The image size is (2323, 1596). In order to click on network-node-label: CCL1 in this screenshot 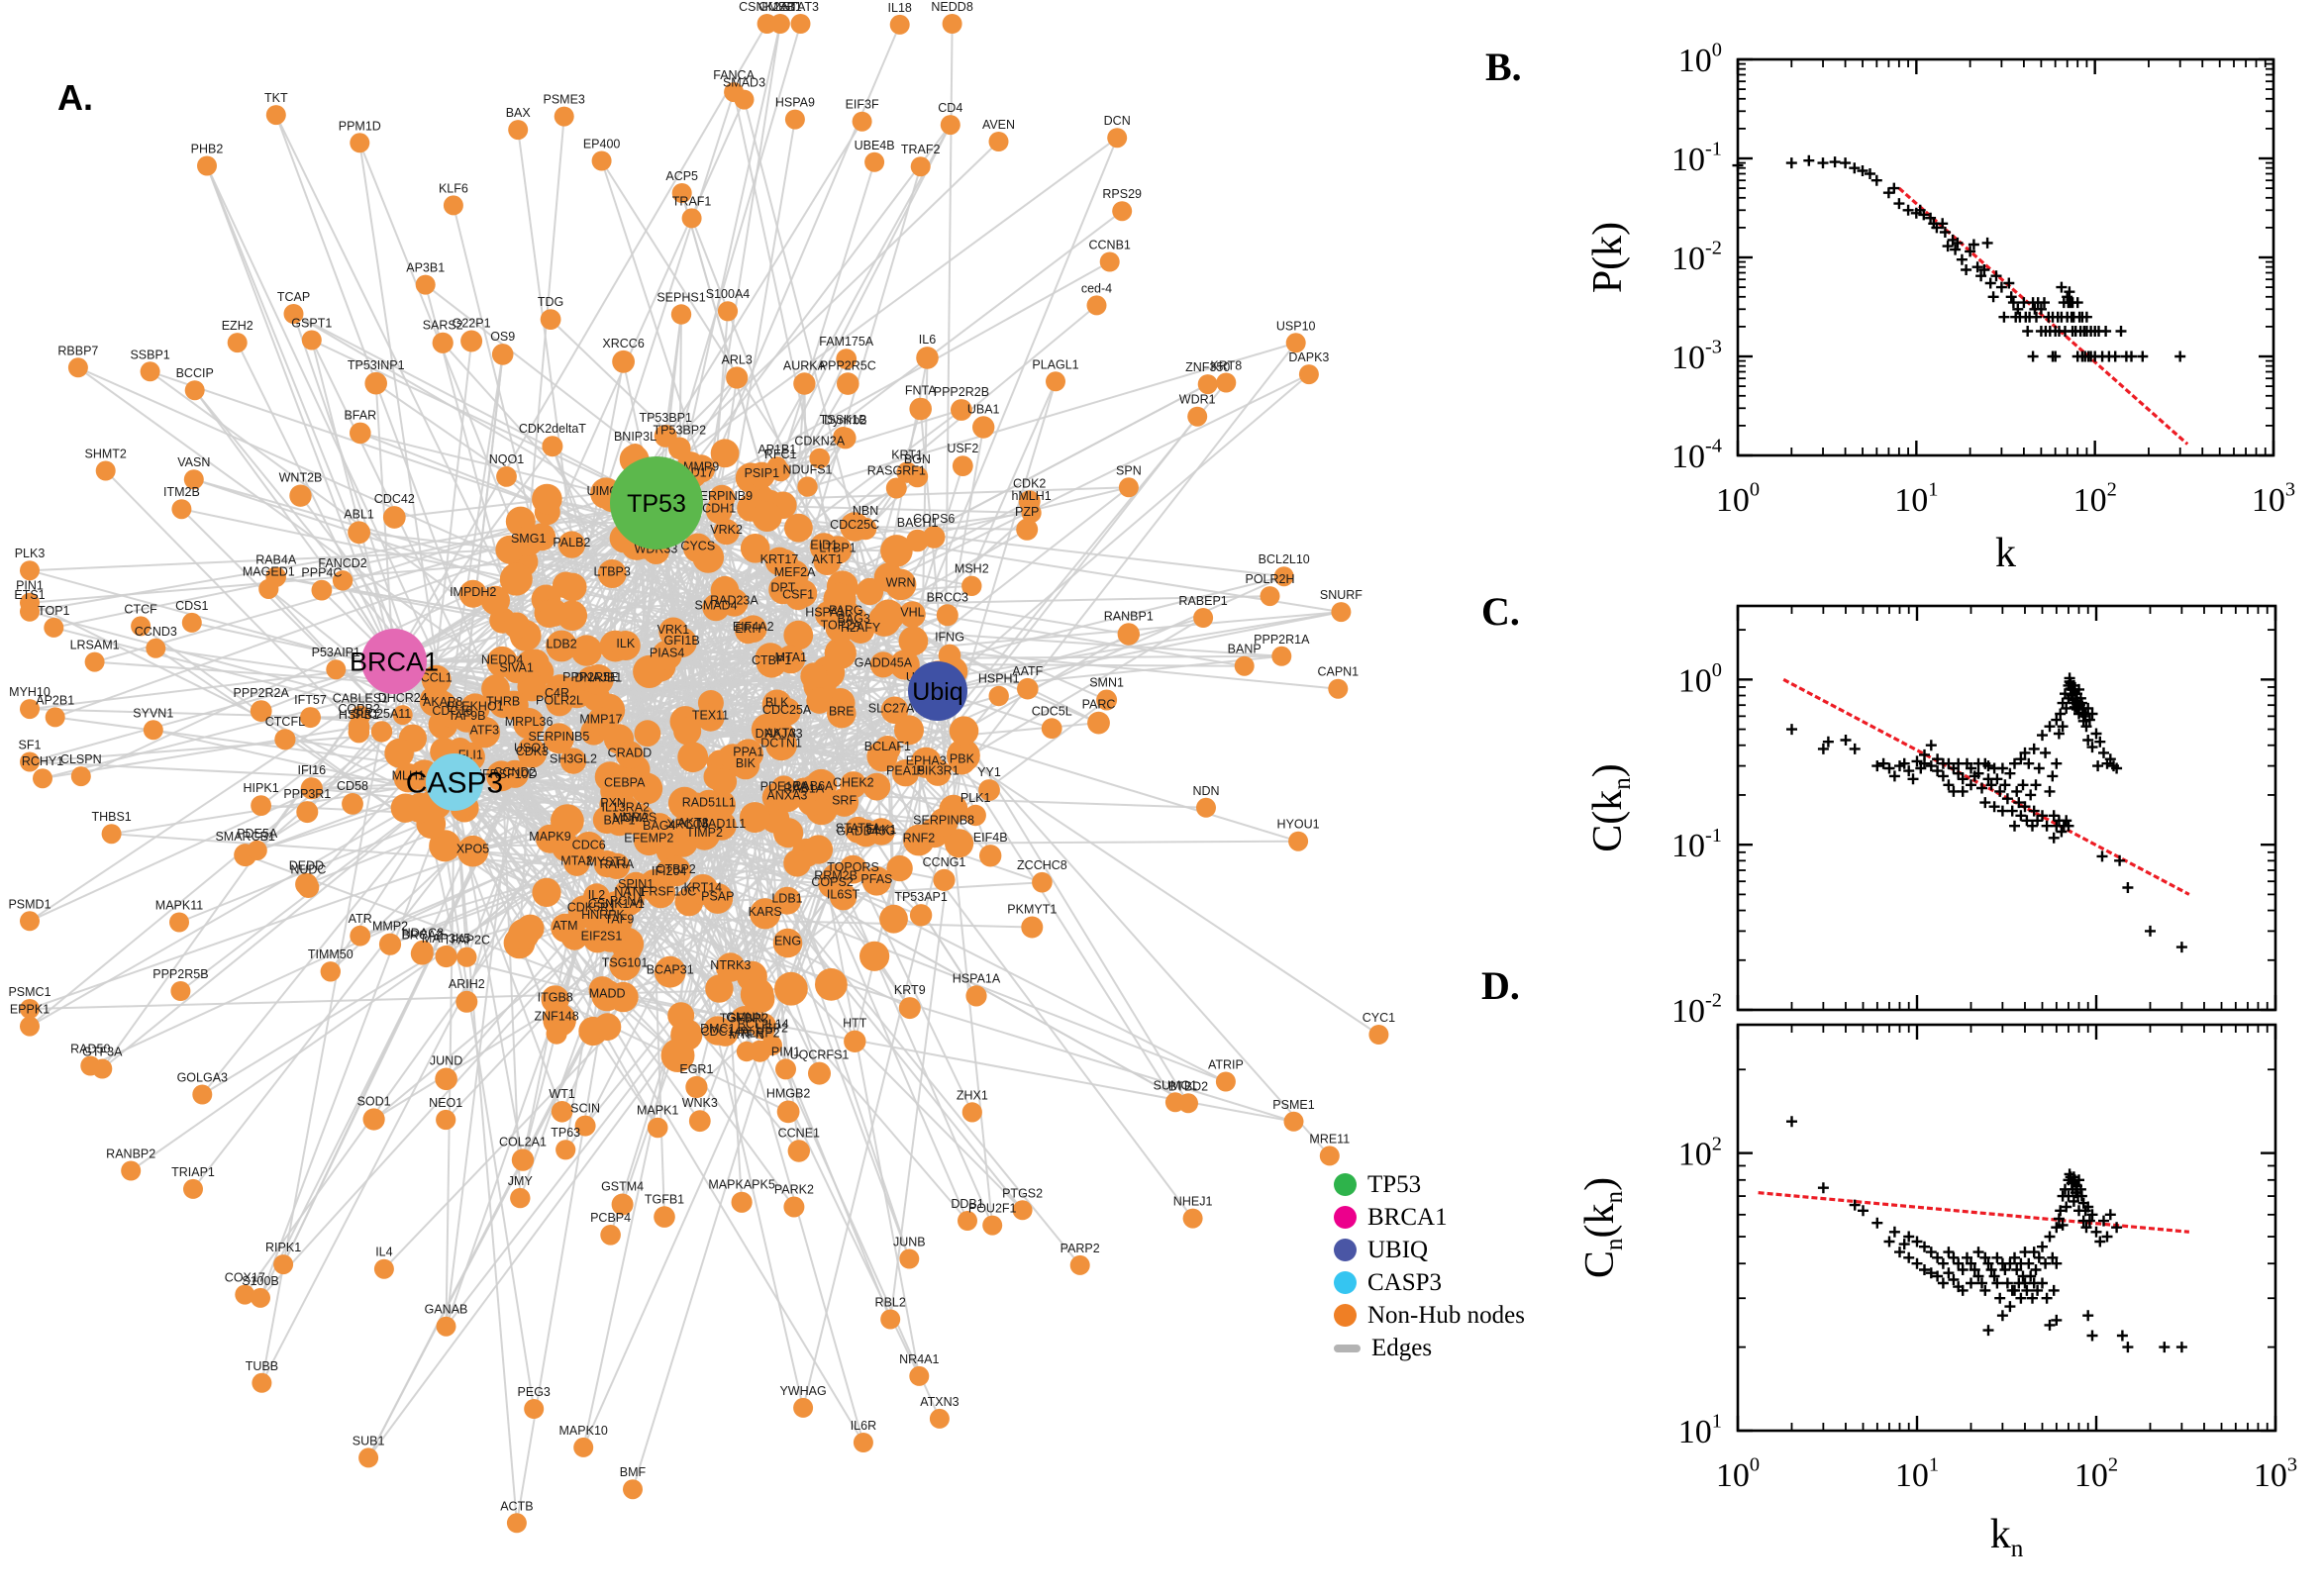, I will do `click(437, 678)`.